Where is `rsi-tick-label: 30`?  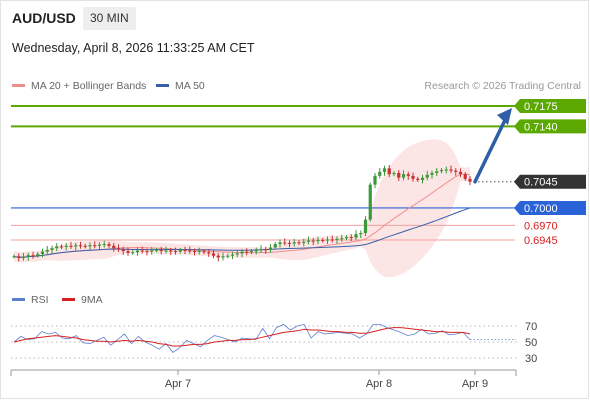 rsi-tick-label: 30 is located at coordinates (531, 359).